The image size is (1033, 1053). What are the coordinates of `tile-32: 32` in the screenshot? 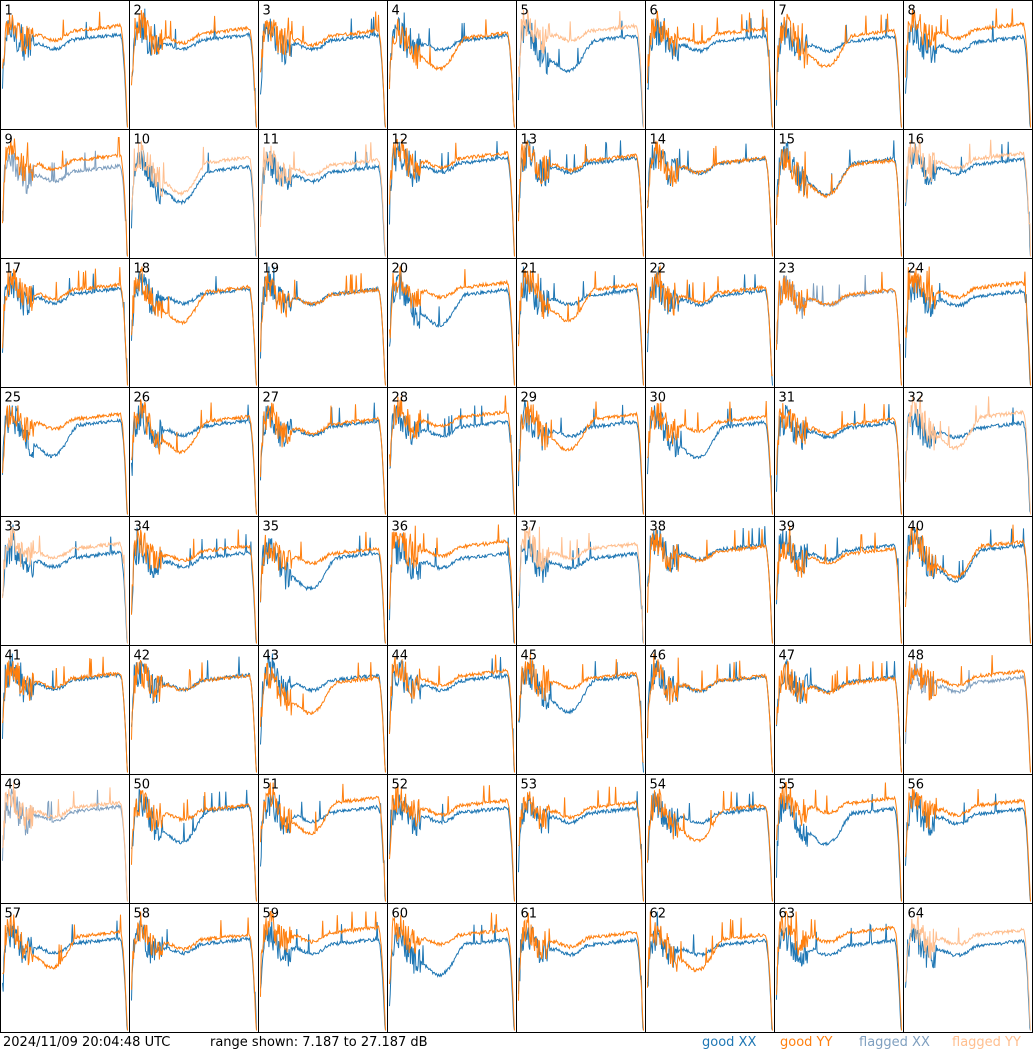 It's located at (968, 452).